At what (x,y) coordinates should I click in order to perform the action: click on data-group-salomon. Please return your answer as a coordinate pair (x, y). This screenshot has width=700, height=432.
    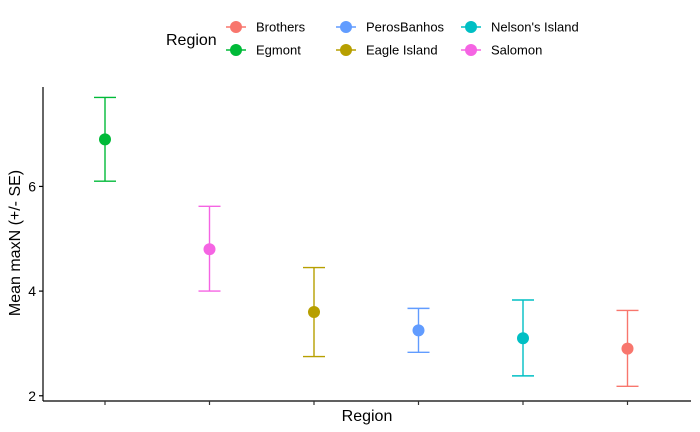
    Looking at the image, I should click on (209, 248).